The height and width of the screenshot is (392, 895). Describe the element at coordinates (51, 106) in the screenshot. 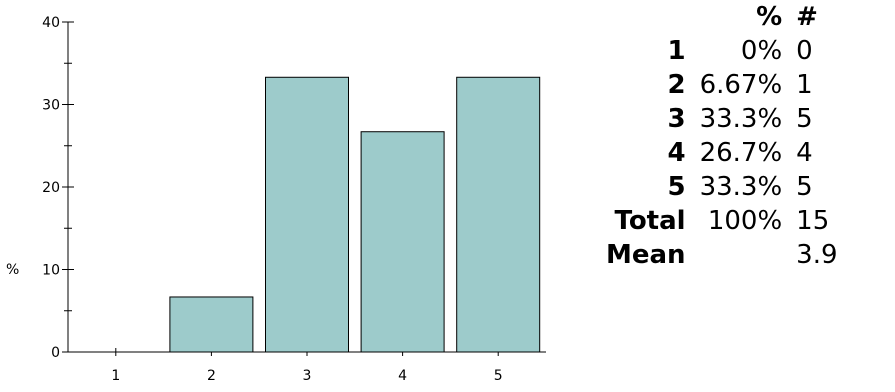

I see `y-tick-label: 30` at that location.